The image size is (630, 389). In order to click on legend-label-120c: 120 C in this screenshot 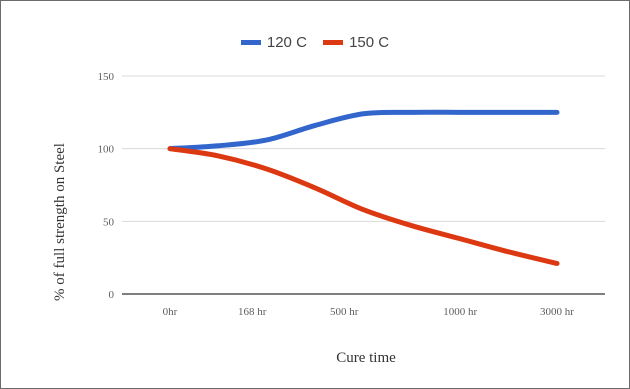, I will do `click(286, 42)`.